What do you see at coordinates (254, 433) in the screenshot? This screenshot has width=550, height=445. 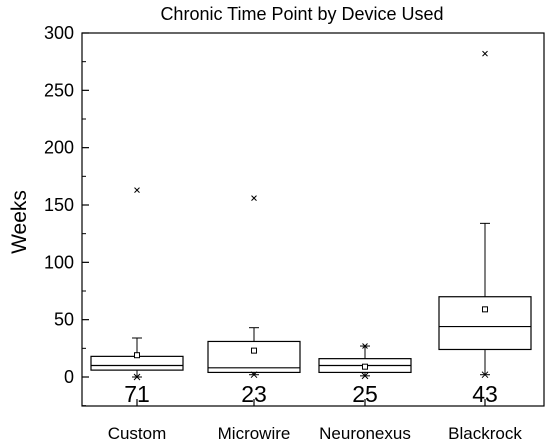 I see `x-tick-label: Microwire` at bounding box center [254, 433].